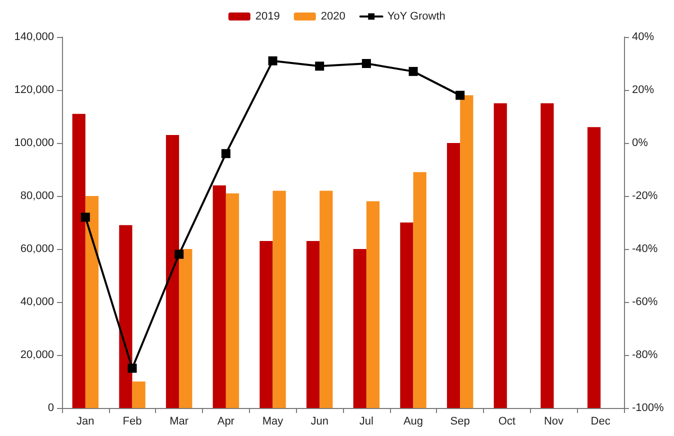 Image resolution: width=674 pixels, height=436 pixels. I want to click on x-tick-label: Aug, so click(413, 422).